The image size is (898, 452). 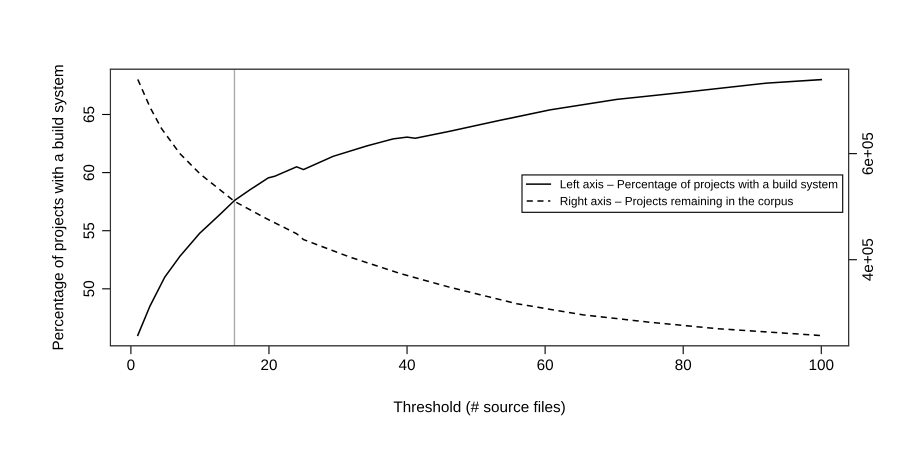 What do you see at coordinates (479, 408) in the screenshot?
I see `x-axis-title: Threshold (# source files)` at bounding box center [479, 408].